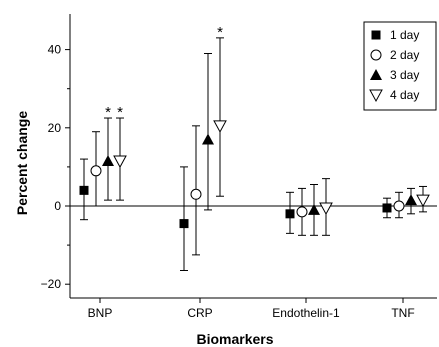 This screenshot has height=347, width=439. I want to click on x-tick-label: TNF, so click(402, 313).